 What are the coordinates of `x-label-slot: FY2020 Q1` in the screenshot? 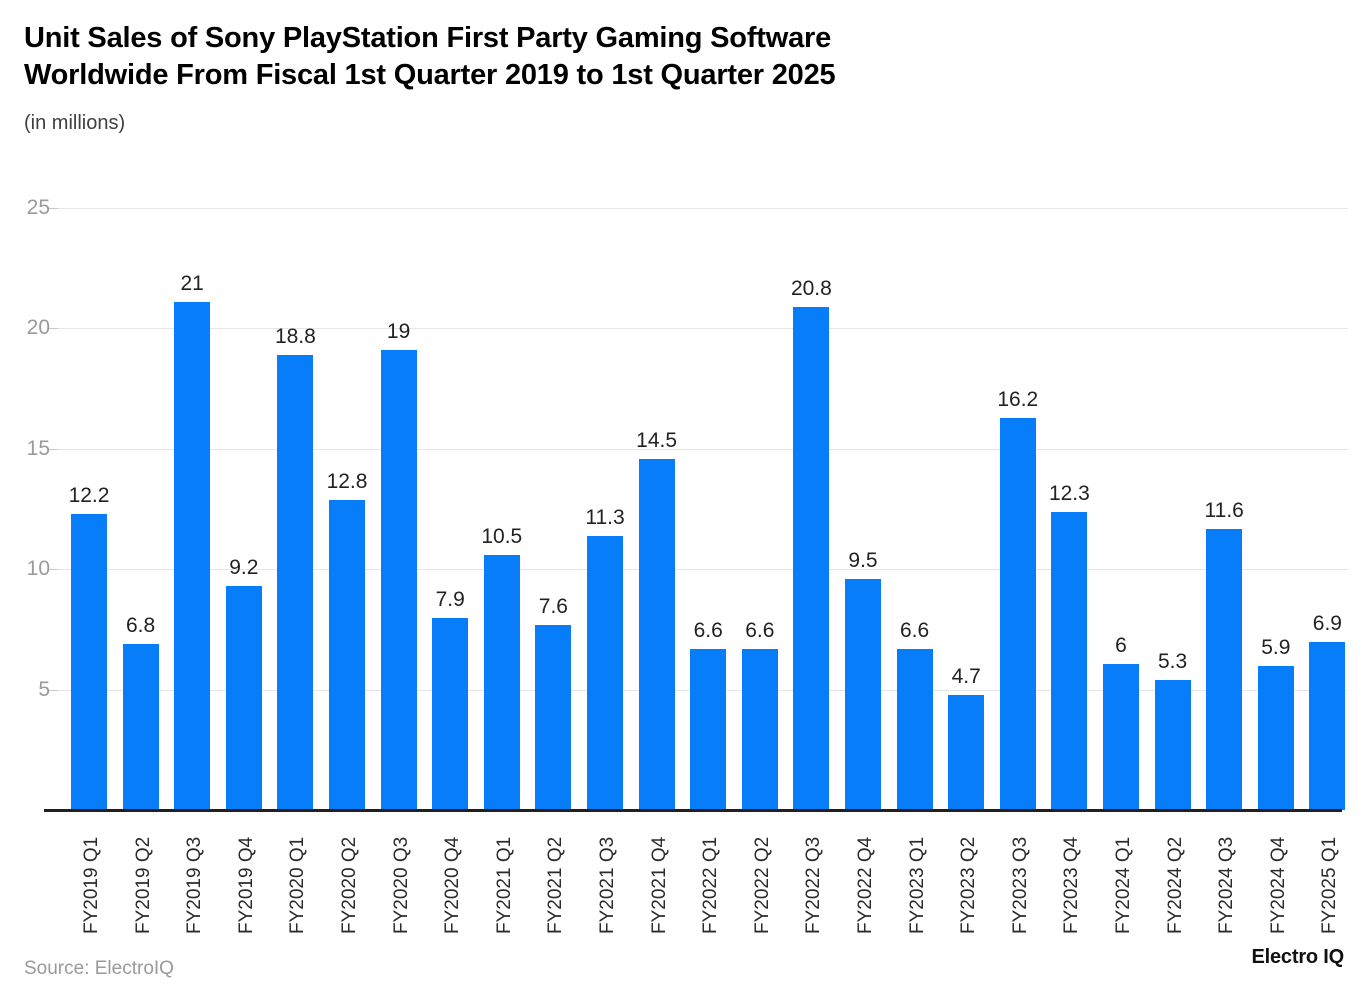 It's located at (295, 876).